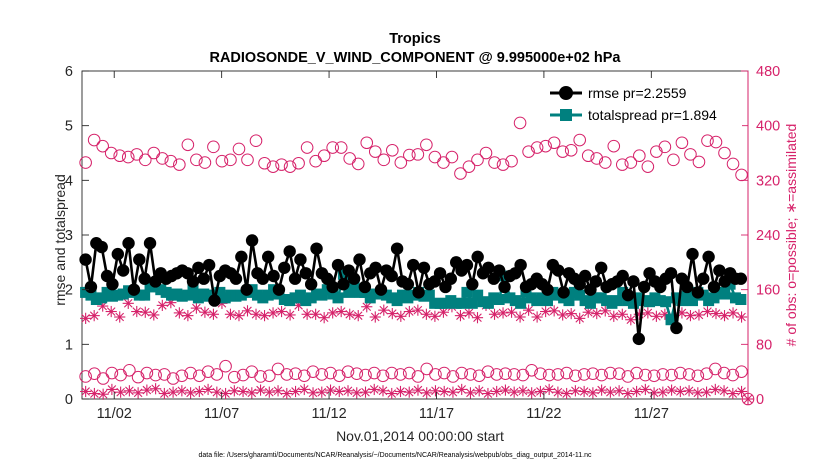  What do you see at coordinates (637, 93) in the screenshot?
I see `legend-label-rmse: rmse pr=2.2559` at bounding box center [637, 93].